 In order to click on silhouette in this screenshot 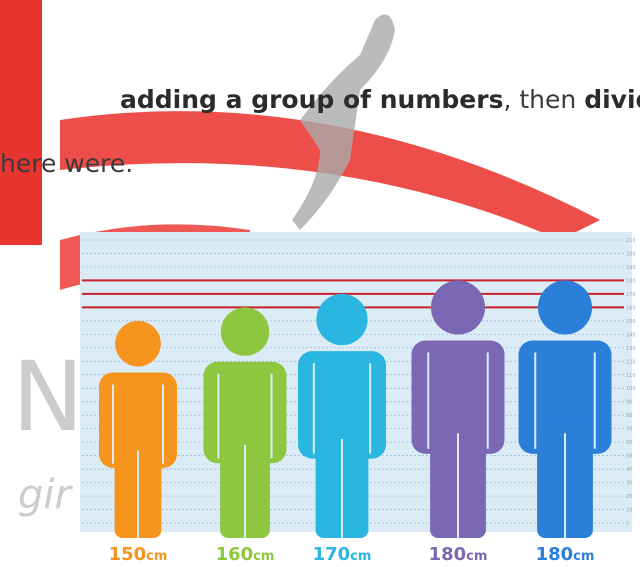, I will do `click(343, 122)`.